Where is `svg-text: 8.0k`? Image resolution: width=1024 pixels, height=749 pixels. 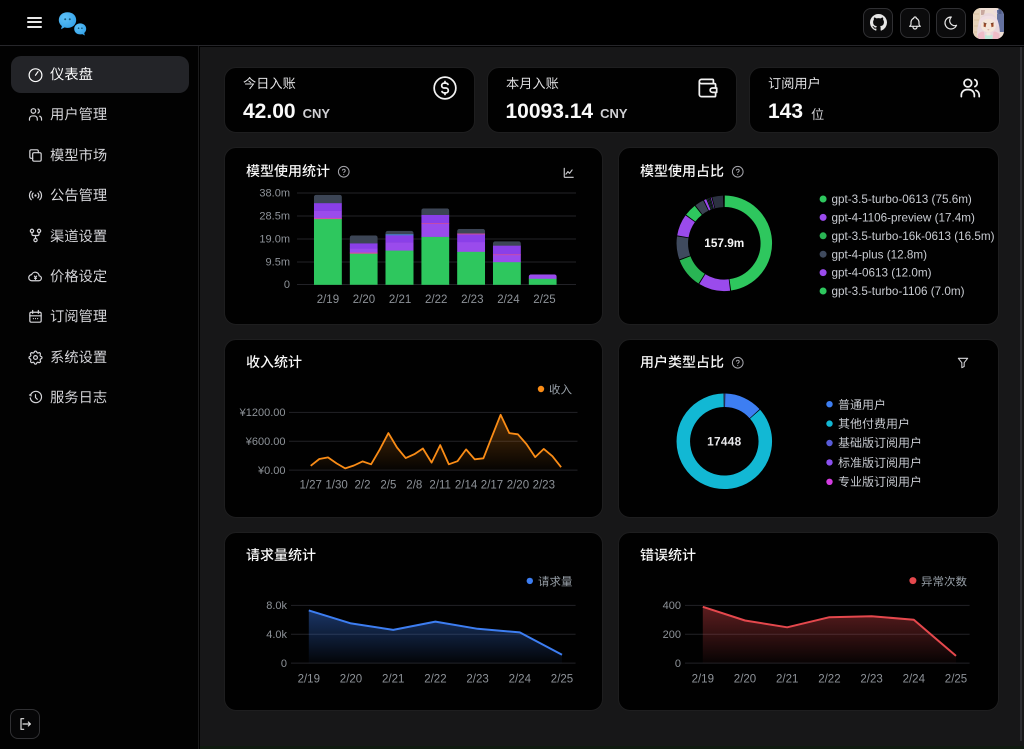 svg-text: 8.0k is located at coordinates (276, 606).